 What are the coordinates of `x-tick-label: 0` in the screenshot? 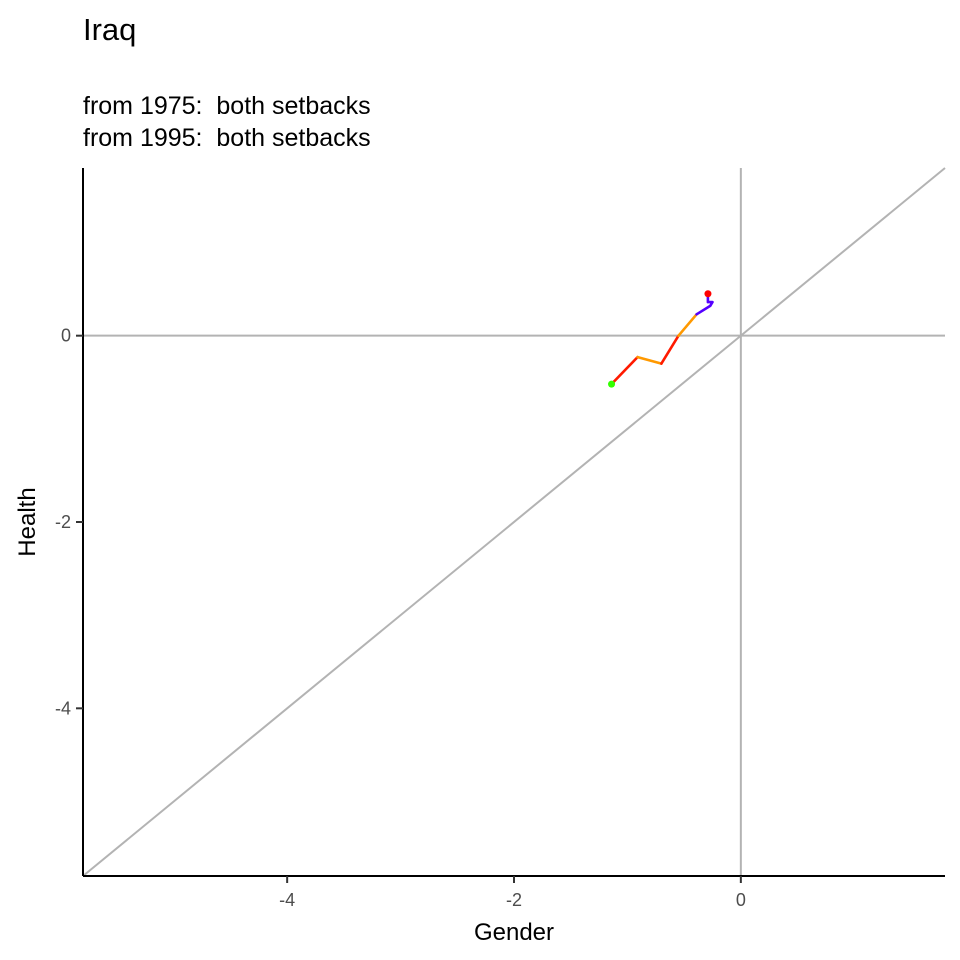 It's located at (741, 900).